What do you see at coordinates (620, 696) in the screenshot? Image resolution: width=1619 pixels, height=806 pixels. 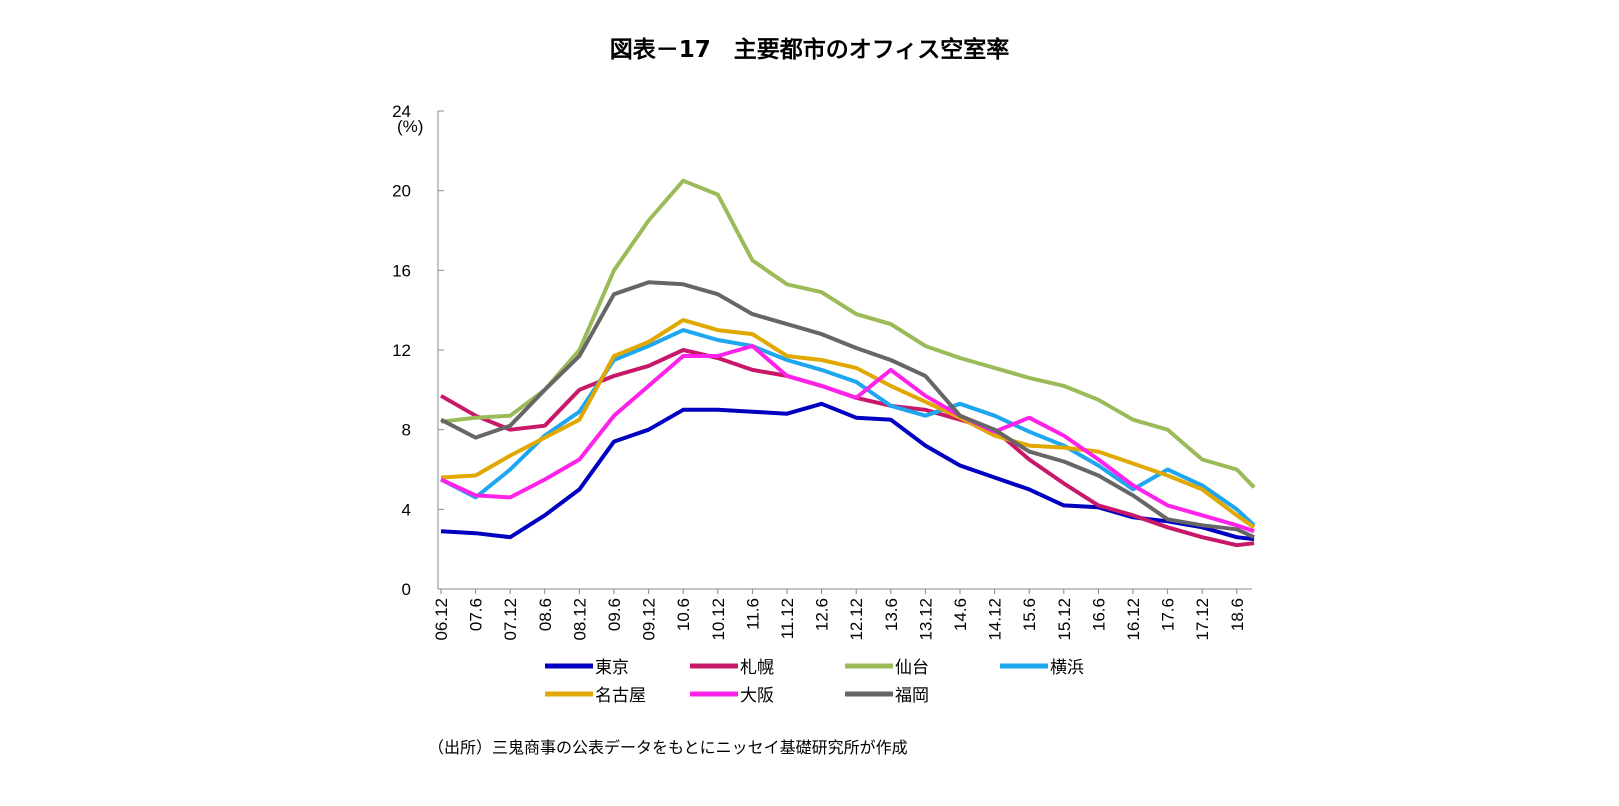 I see `legend-label: 名古屋` at bounding box center [620, 696].